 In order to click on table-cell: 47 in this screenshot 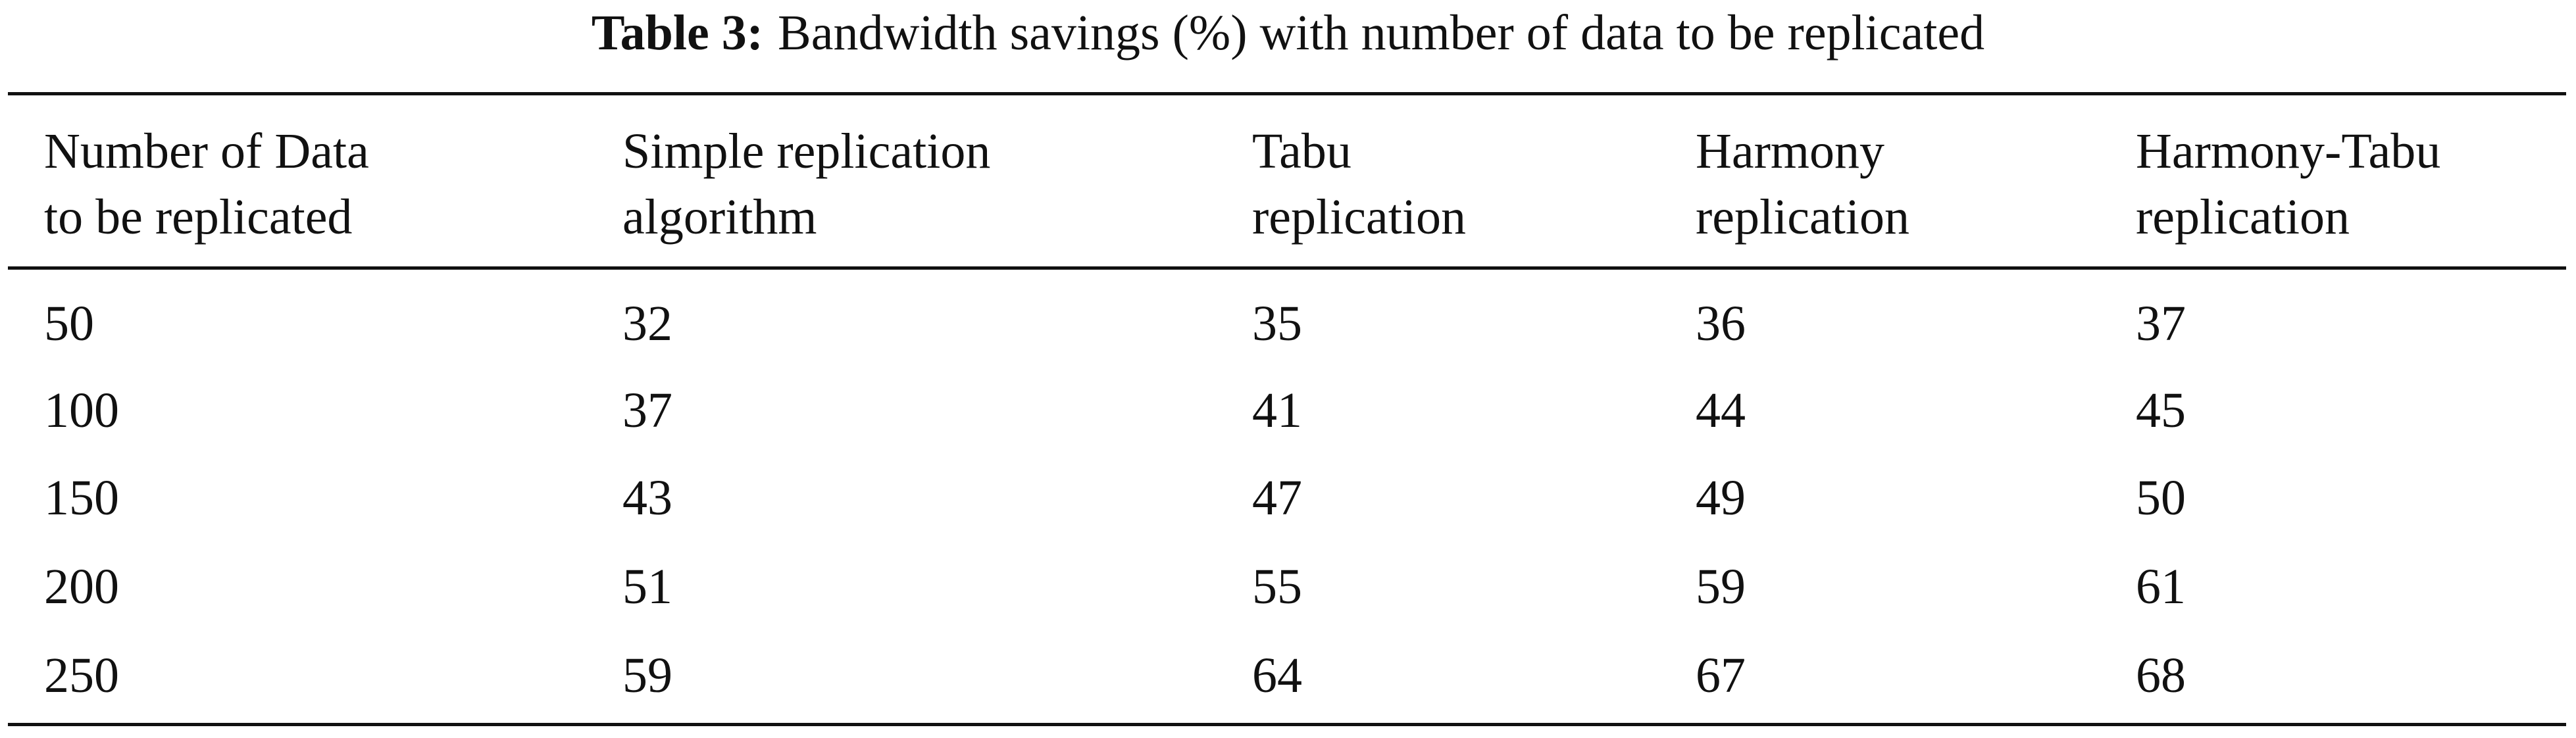, I will do `click(1277, 498)`.